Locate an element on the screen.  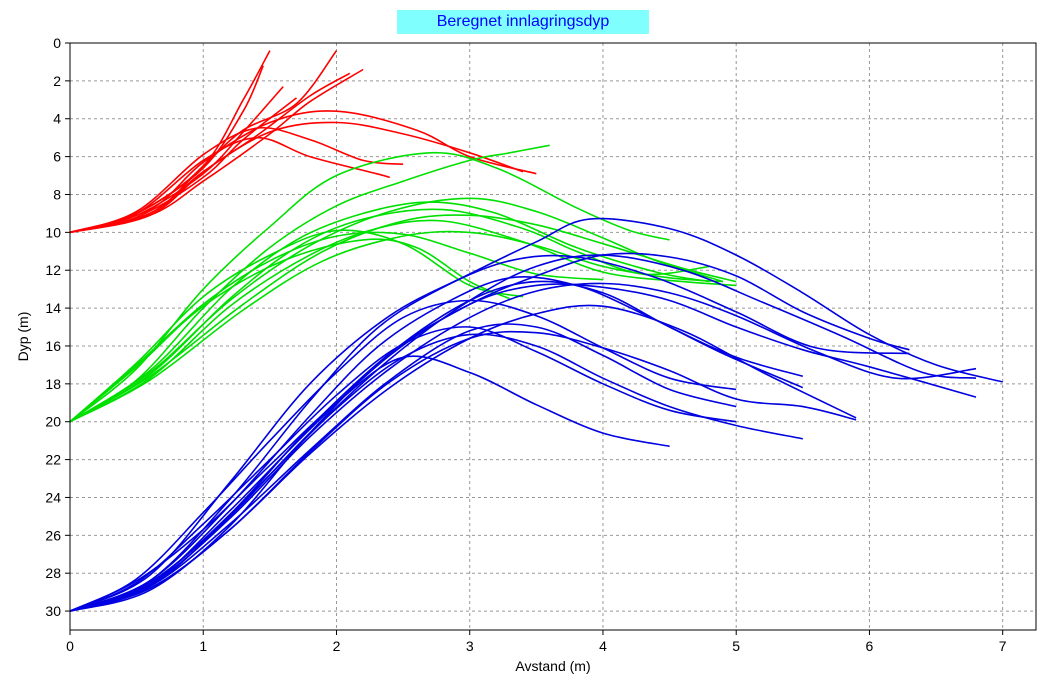
x-axis-ticks: 0 1 2 3 4 5 6 7 is located at coordinates (536, 642).